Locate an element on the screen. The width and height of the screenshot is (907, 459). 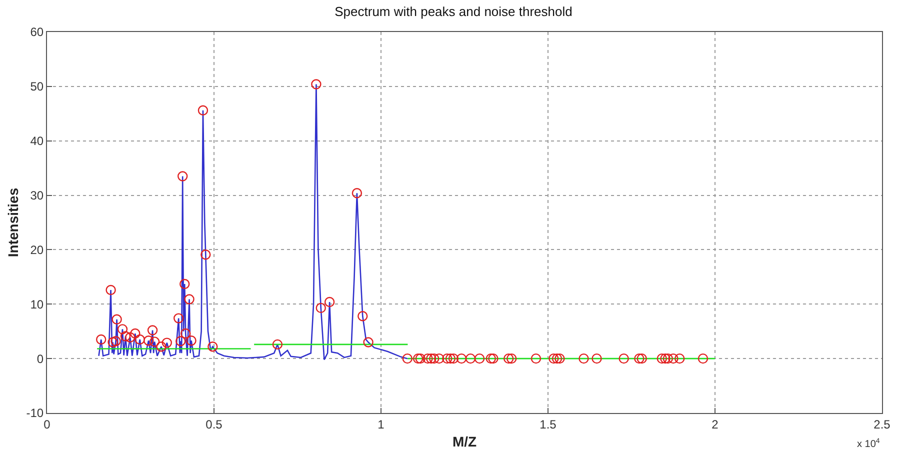
x-axis-title: M/Z is located at coordinates (464, 442).